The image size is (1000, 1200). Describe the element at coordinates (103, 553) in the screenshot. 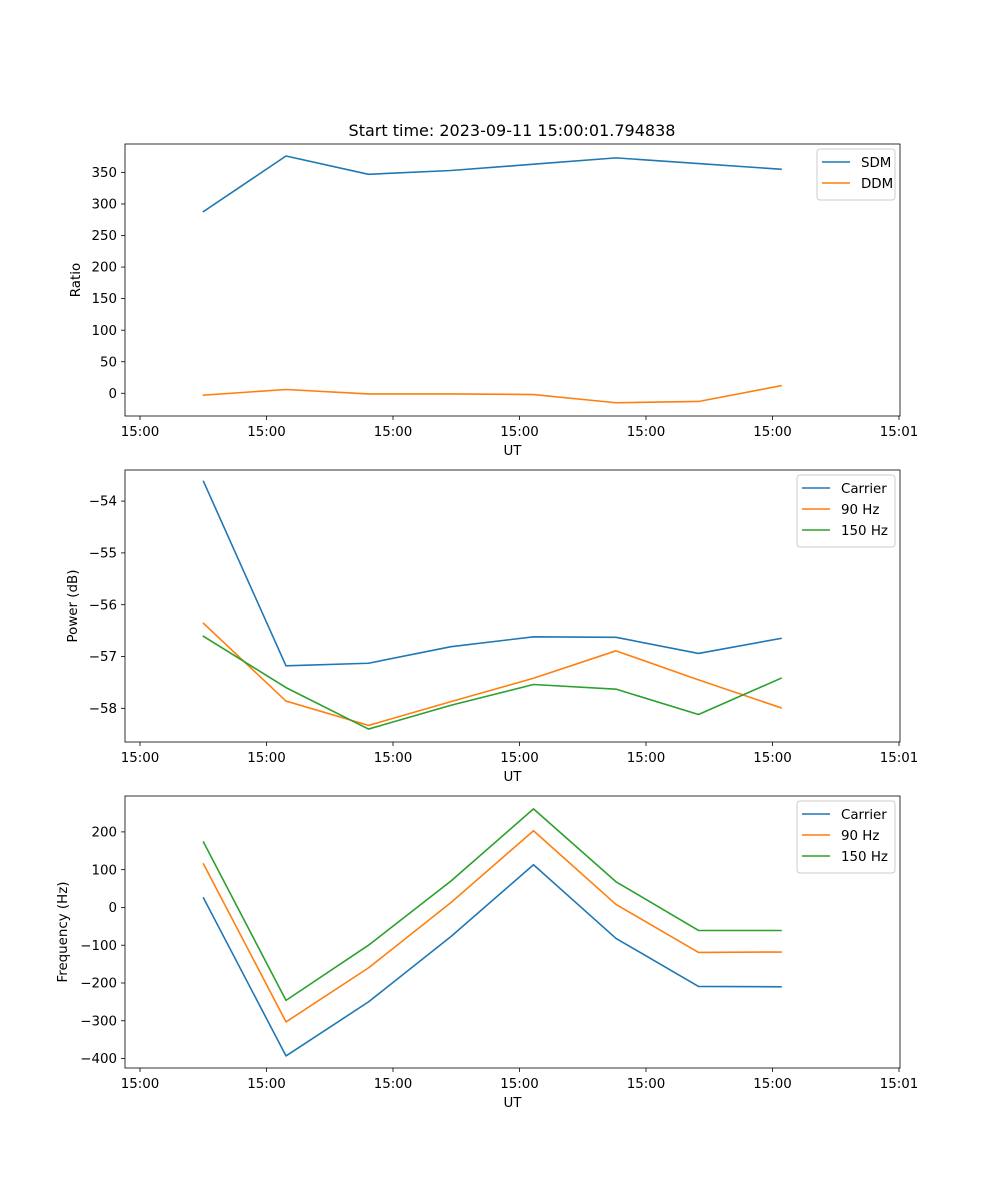

I see `y-tick-label: −55` at that location.